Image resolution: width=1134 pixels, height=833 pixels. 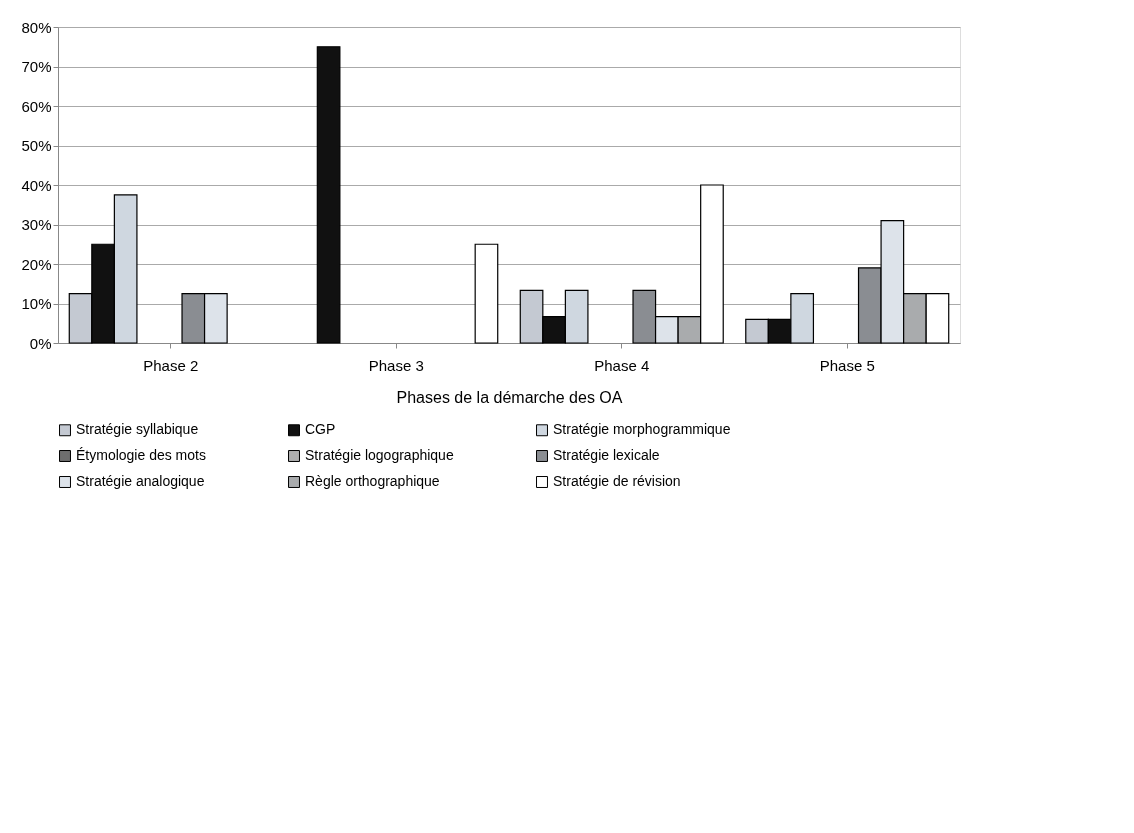 What do you see at coordinates (622, 365) in the screenshot?
I see `x-tick-label: Phase 4` at bounding box center [622, 365].